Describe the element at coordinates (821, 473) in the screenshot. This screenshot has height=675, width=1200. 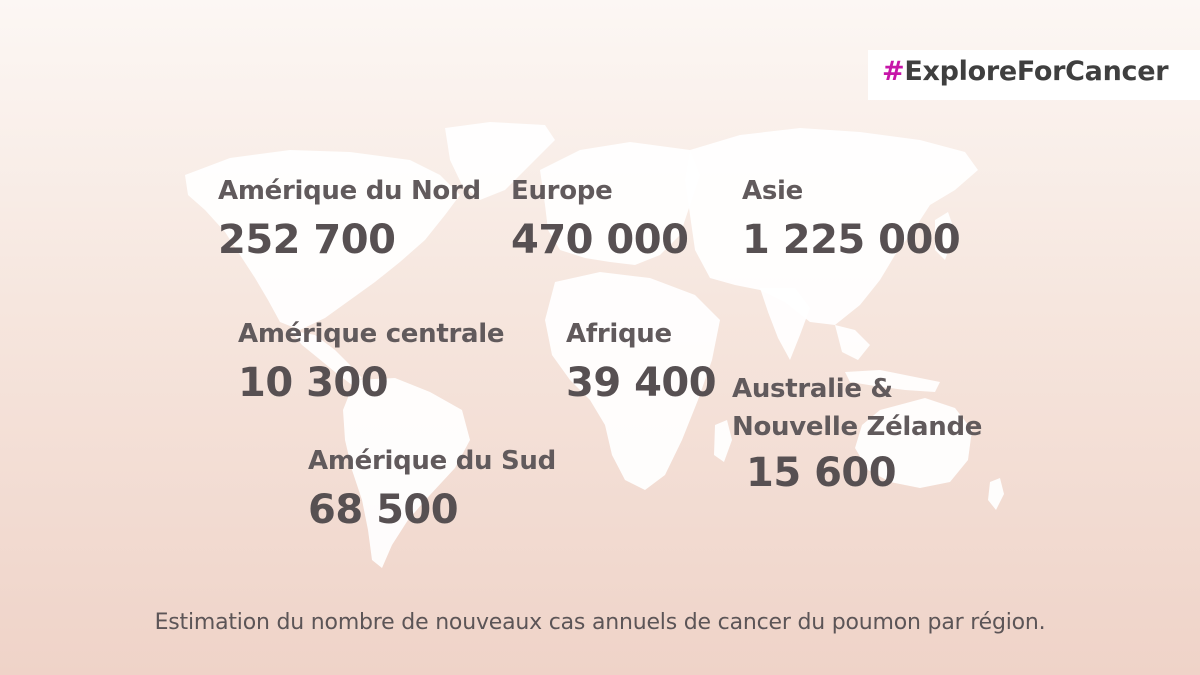
I see `region-value: 15 600` at that location.